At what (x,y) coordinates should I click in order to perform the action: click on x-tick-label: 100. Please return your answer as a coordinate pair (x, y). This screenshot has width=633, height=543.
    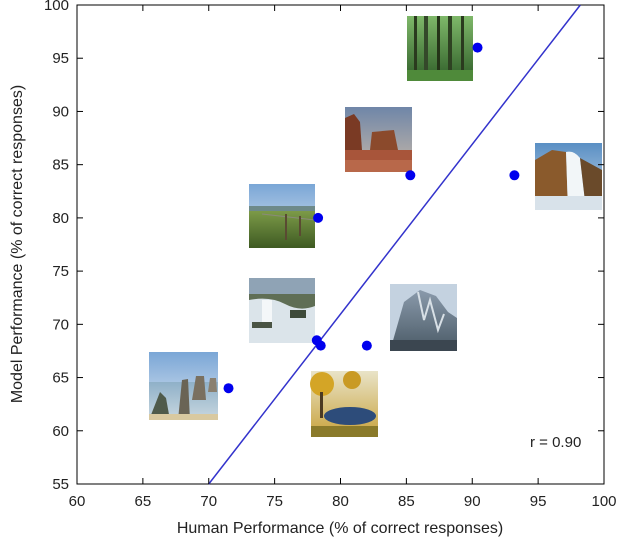
    Looking at the image, I should click on (603, 501).